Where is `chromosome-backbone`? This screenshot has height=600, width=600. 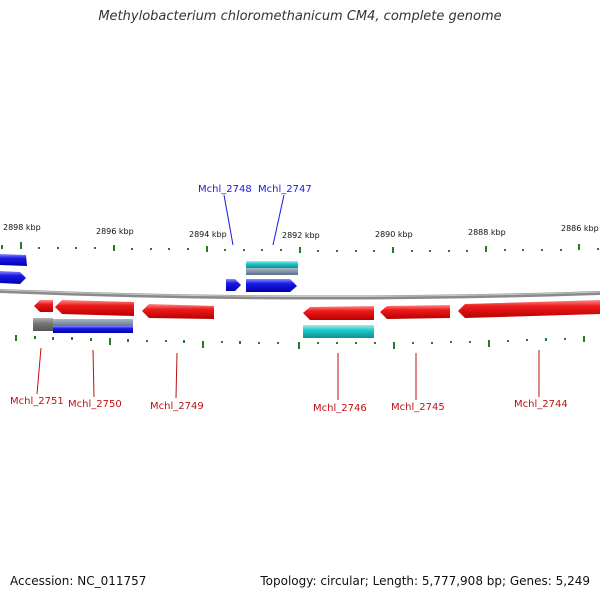
chromosome-backbone is located at coordinates (300, 294).